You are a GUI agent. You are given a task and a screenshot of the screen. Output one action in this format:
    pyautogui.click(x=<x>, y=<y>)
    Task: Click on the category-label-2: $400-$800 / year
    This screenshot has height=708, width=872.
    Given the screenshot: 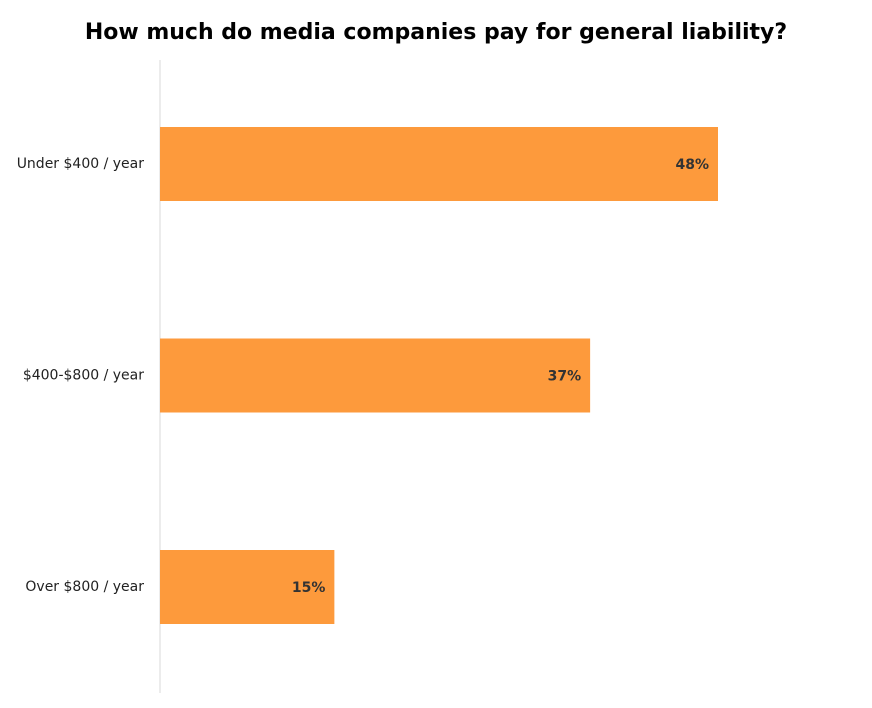 What is the action you would take?
    pyautogui.click(x=83, y=376)
    